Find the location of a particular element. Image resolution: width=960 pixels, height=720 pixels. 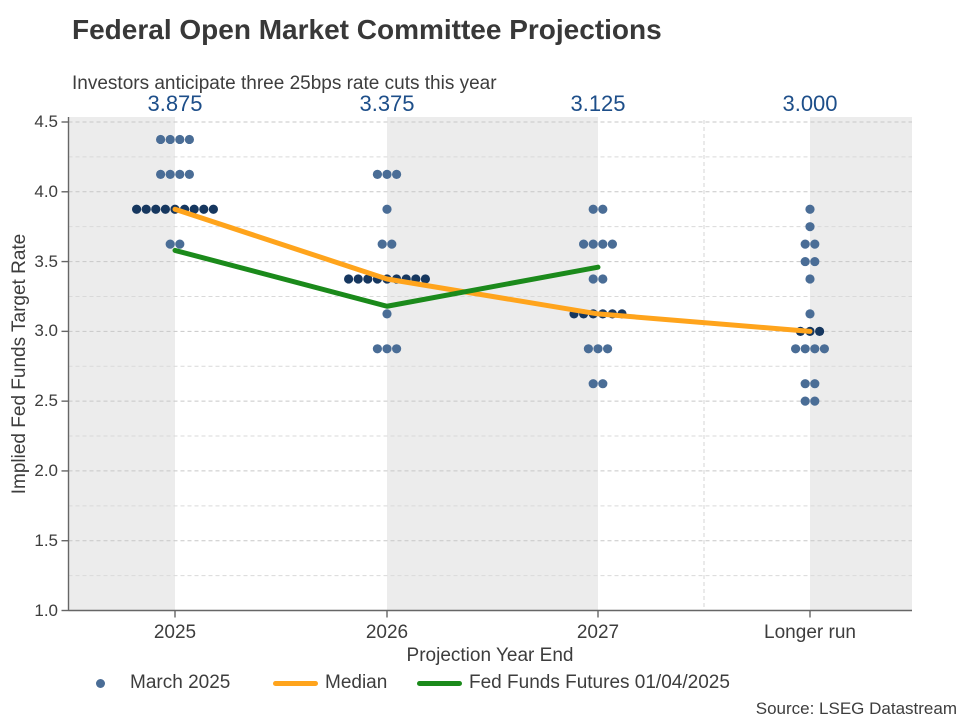

y-tick-label: 1.5 is located at coordinates (46, 540).